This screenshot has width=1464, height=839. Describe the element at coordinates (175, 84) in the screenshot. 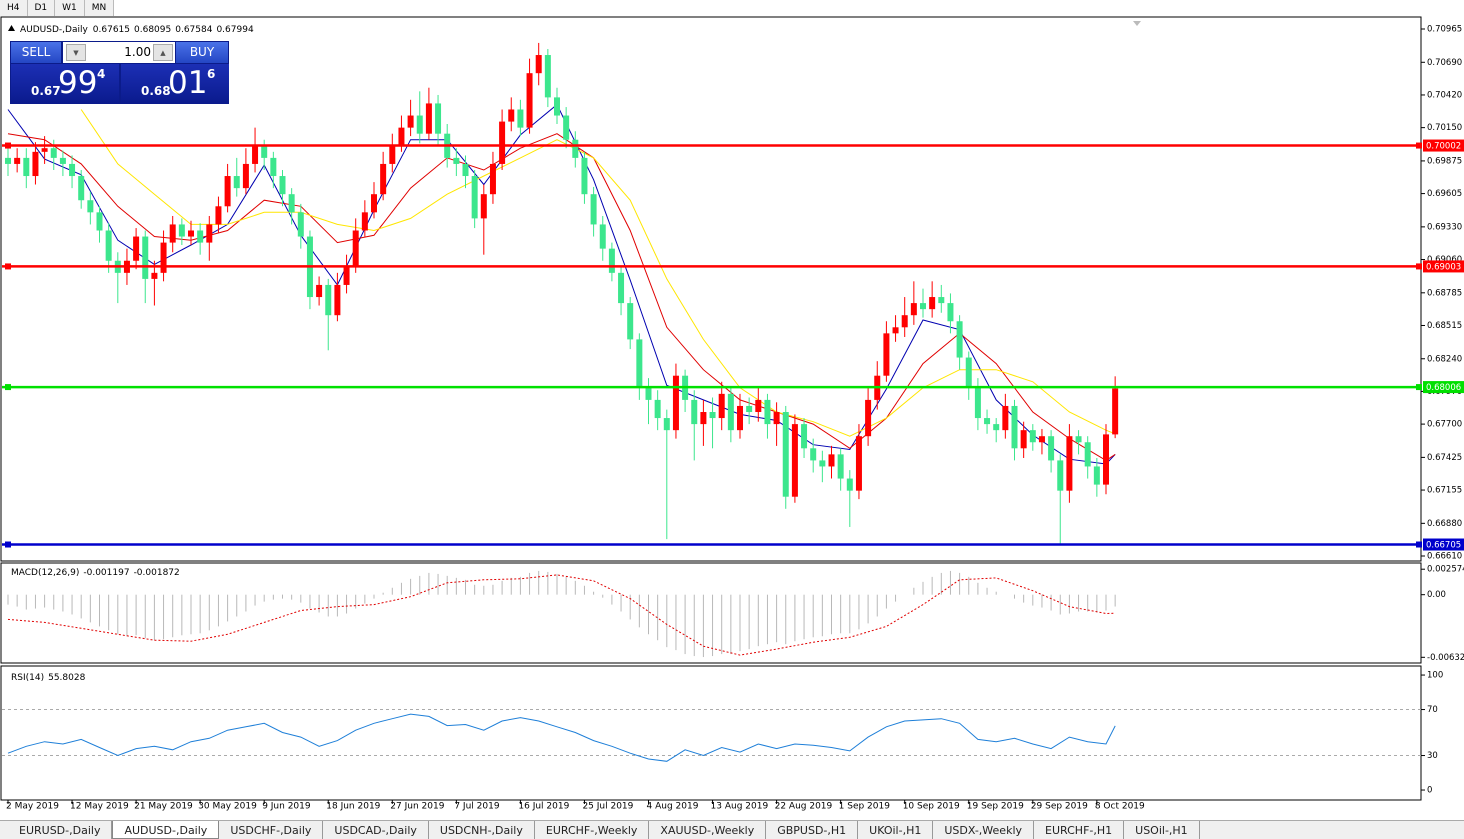

I see `ask-price: 0.68 01 6` at that location.